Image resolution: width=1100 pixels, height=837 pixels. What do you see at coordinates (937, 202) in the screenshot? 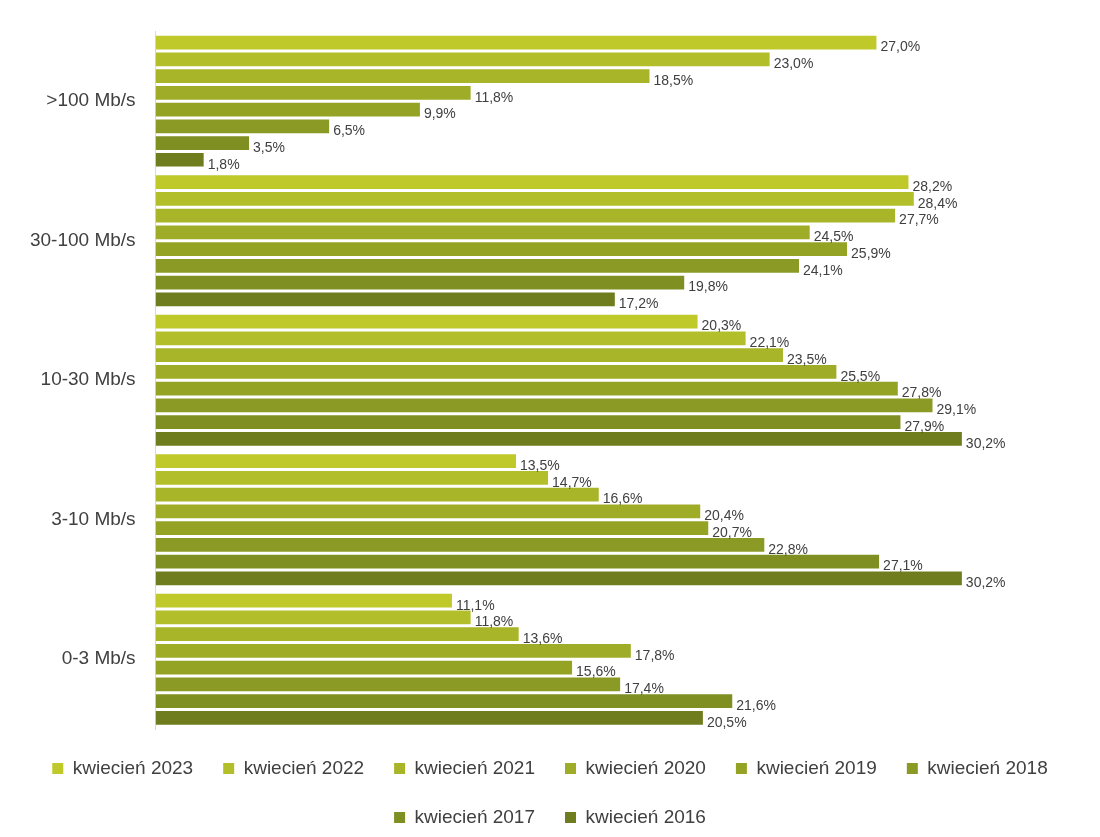
I see `data-label: 28,4%` at bounding box center [937, 202].